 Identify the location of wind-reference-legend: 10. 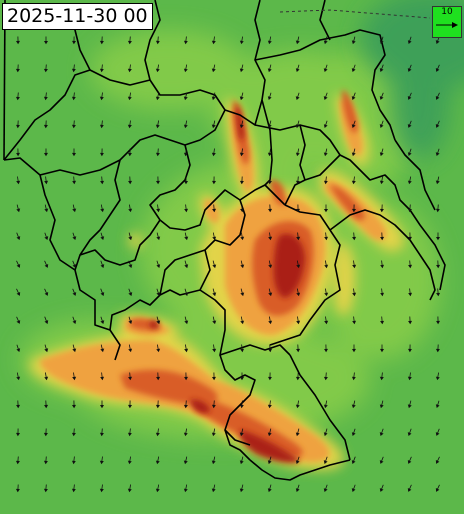
(447, 22).